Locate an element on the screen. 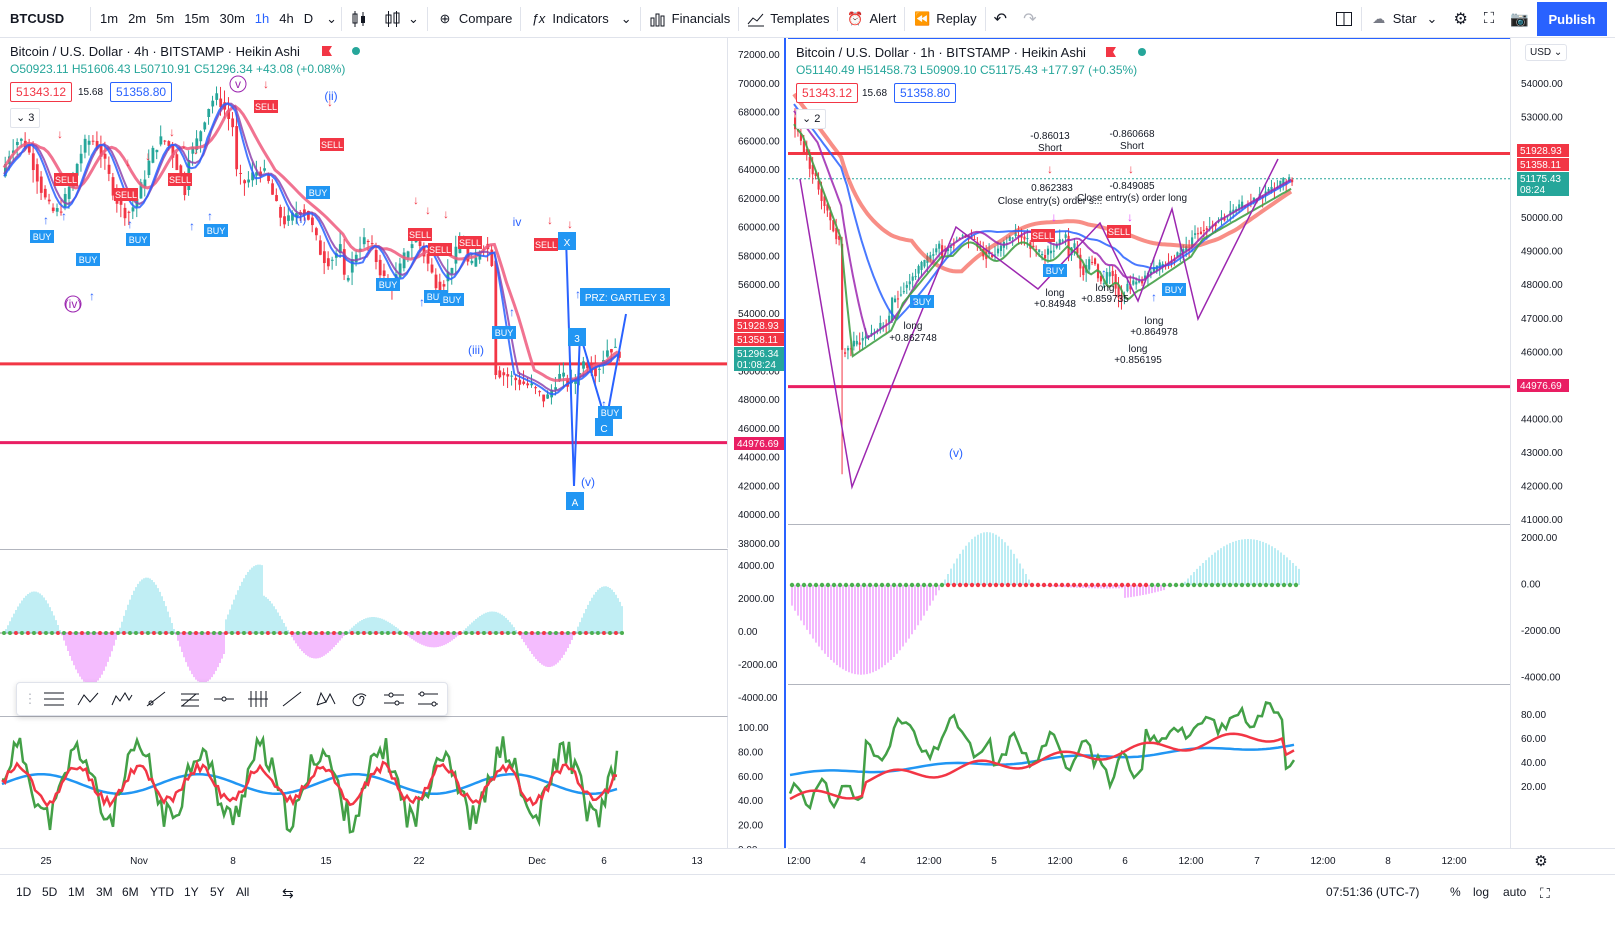 Image resolution: width=1615 pixels, height=933 pixels. right-time-axis: 12:00 4 12:00 5 12:00 6 12:00 7 12:00 8 12:00 ⚙ is located at coordinates (1201, 861).